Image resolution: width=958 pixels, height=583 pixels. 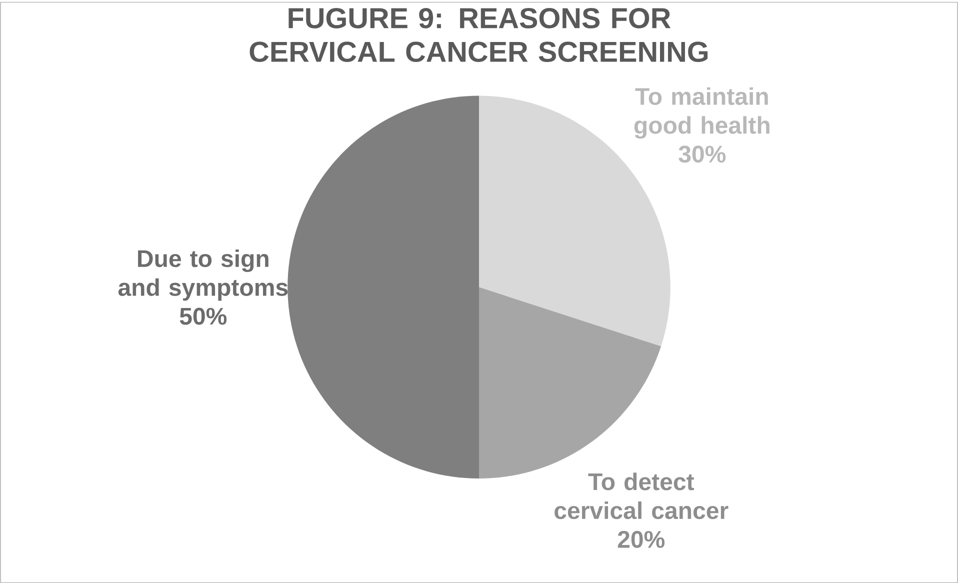 What do you see at coordinates (203, 316) in the screenshot?
I see `data-label: 50%` at bounding box center [203, 316].